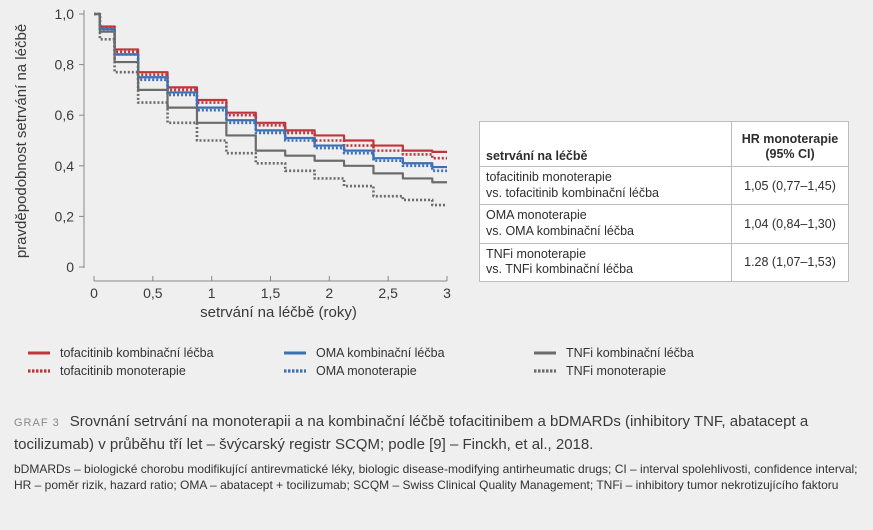  Describe the element at coordinates (137, 353) in the screenshot. I see `legend-label: tofacitinib kombinační léčba` at that location.